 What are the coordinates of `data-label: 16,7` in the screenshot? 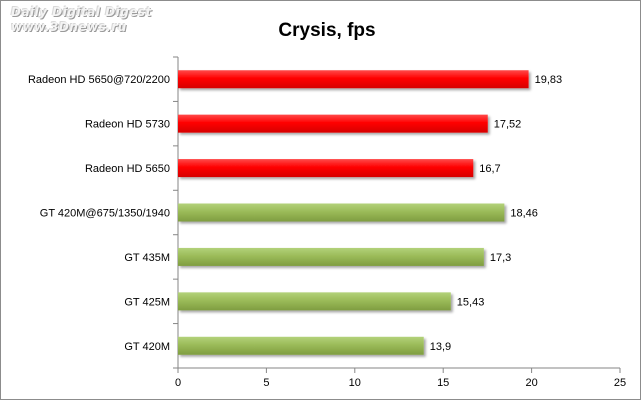 It's located at (489, 169).